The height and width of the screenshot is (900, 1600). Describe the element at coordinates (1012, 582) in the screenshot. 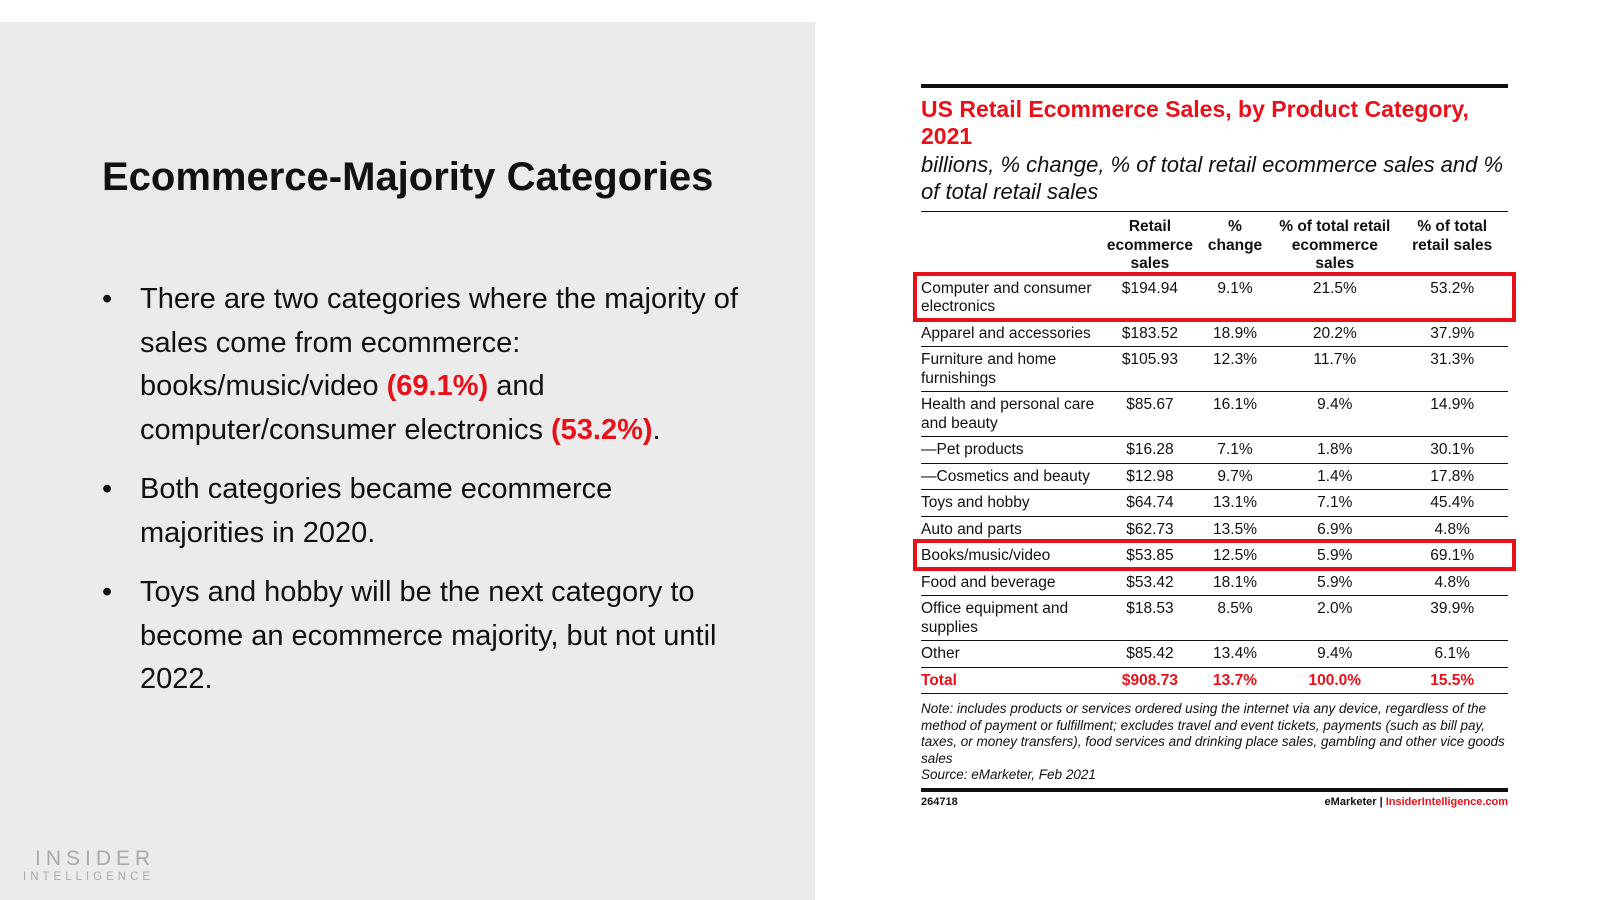

I see `category-cell: Food and beverage` at that location.